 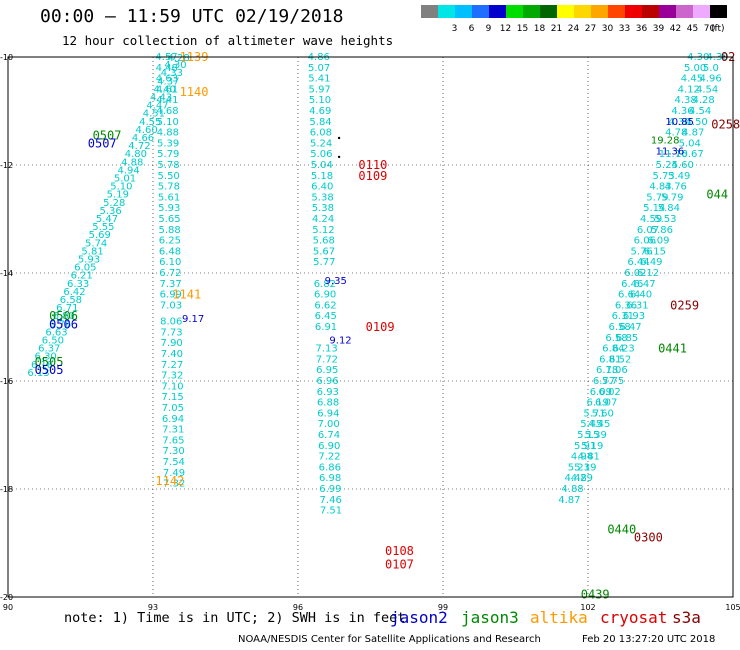 I want to click on swh-value: 7.15, so click(x=173, y=397).